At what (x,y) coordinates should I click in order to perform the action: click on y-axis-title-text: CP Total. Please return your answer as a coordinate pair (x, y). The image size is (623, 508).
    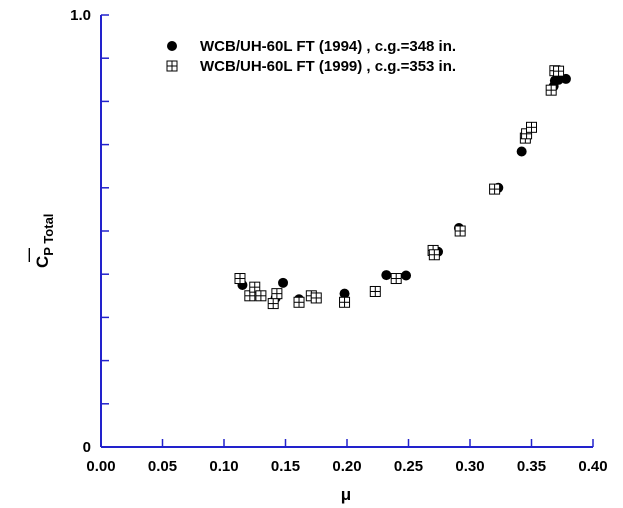
    Looking at the image, I should click on (44, 241).